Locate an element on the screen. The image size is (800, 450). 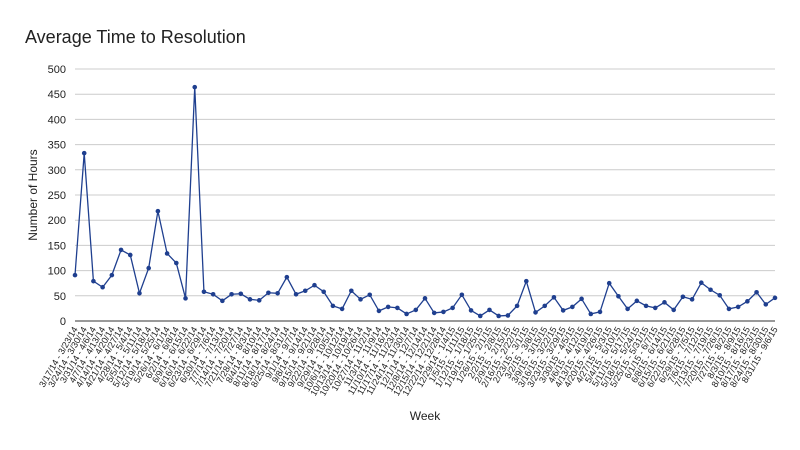
x-axis-title: Week is located at coordinates (425, 416).